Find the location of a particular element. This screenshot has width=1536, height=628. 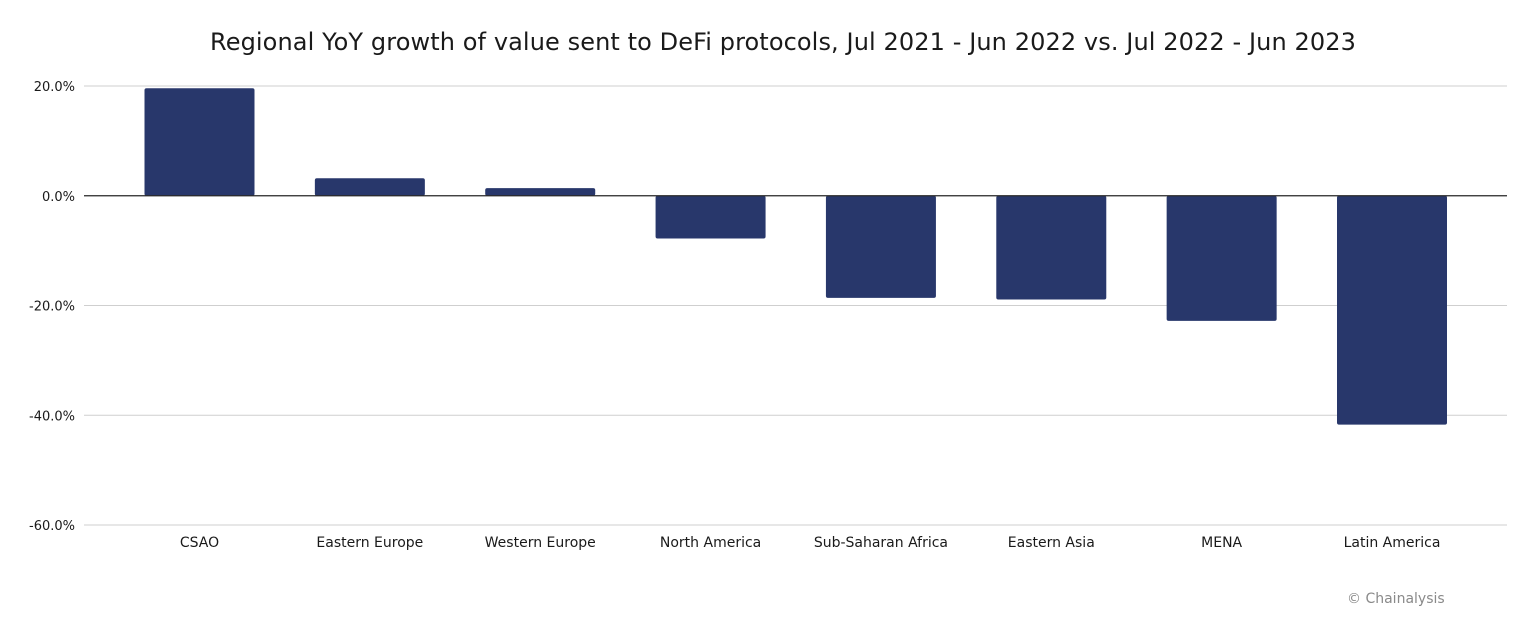

x-category-label: Latin America is located at coordinates (1392, 543).